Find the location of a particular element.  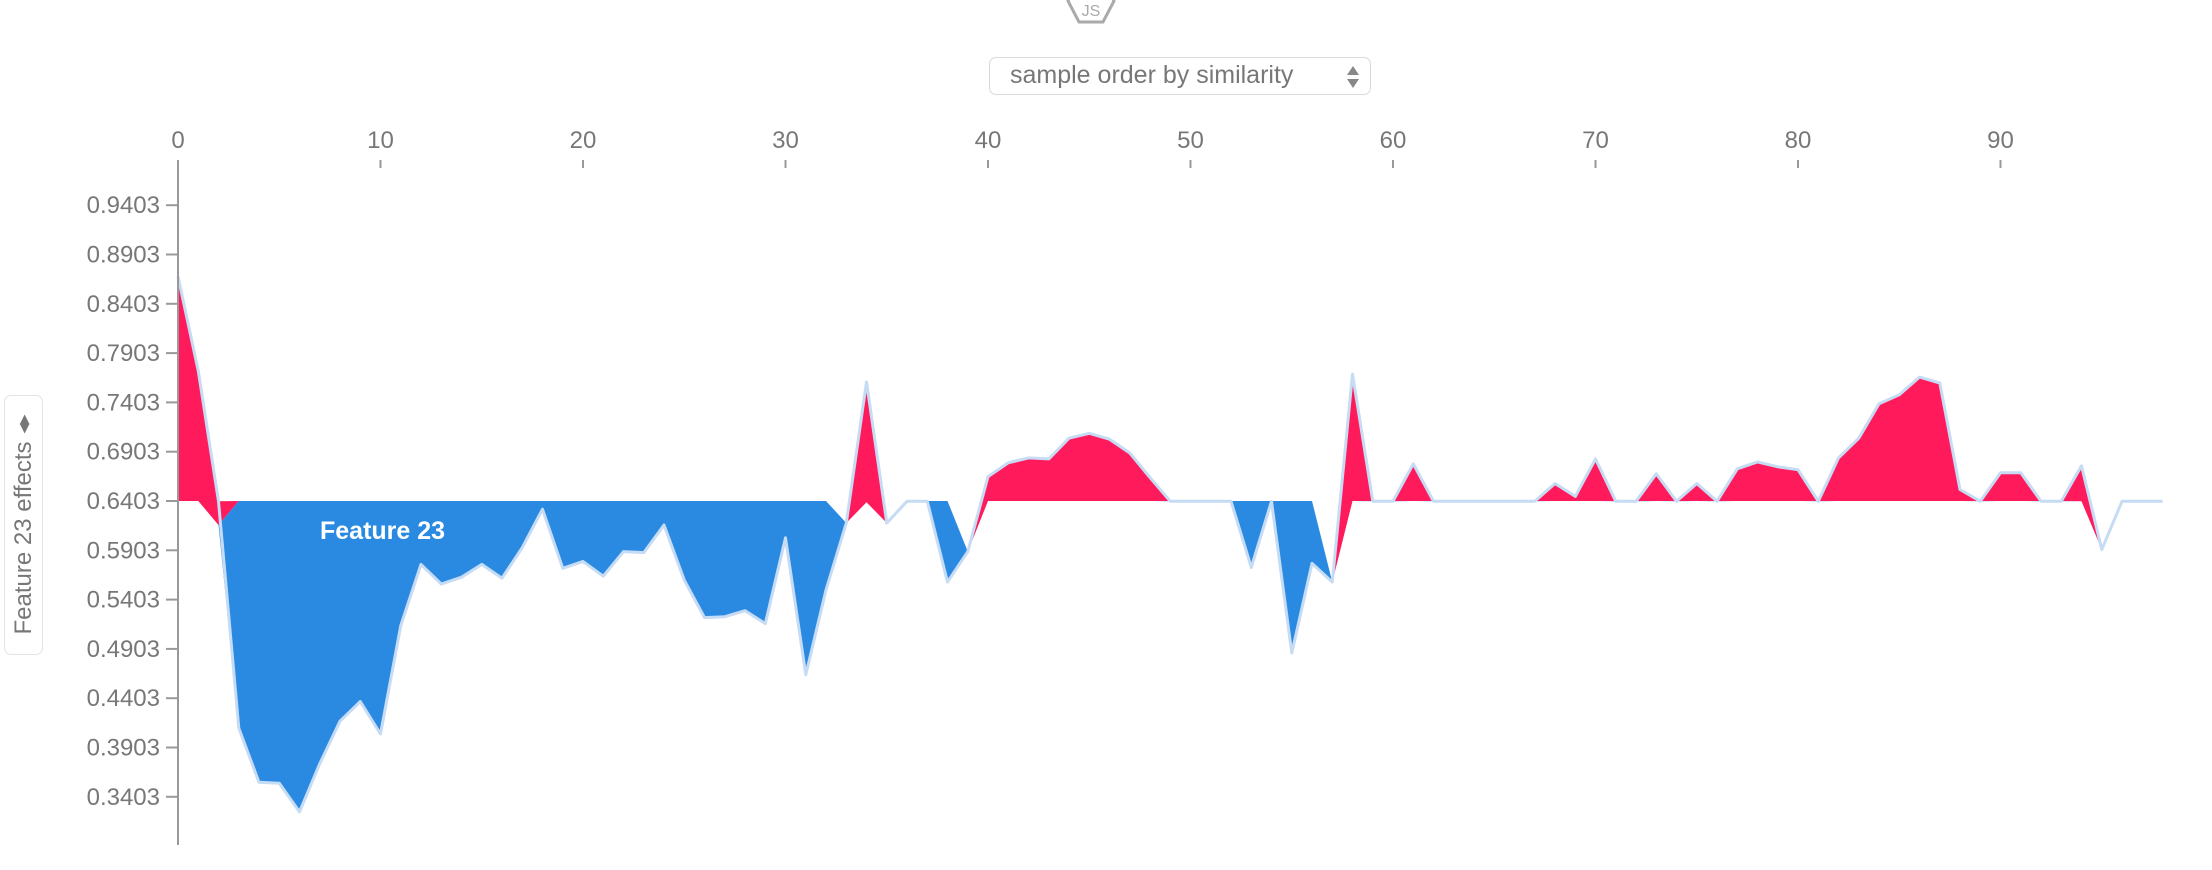

x-tick-label: 70 is located at coordinates (1595, 140).